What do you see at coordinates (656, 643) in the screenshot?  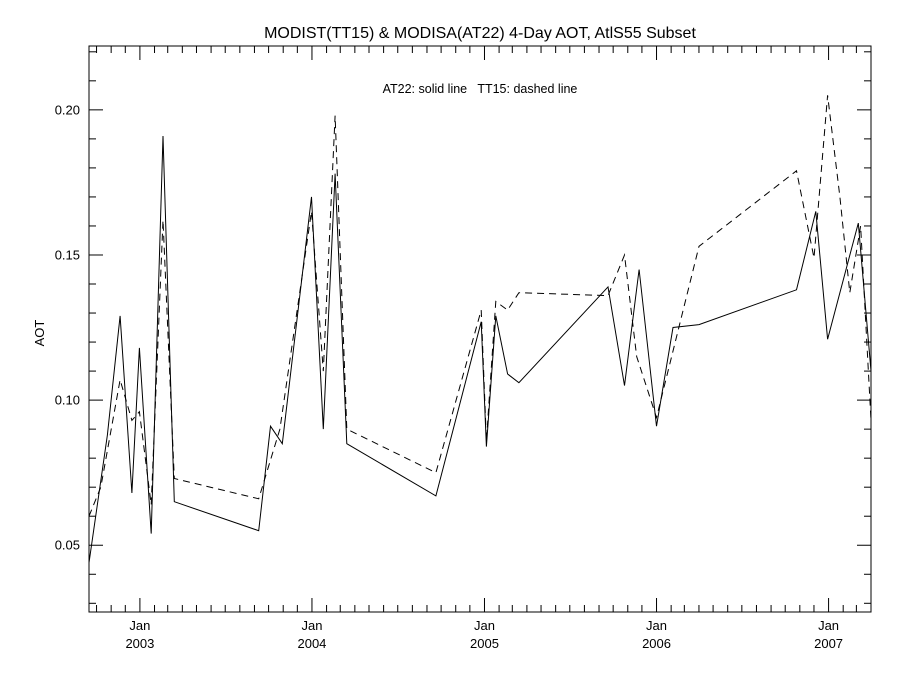 I see `x-tick-label-year: 2006` at bounding box center [656, 643].